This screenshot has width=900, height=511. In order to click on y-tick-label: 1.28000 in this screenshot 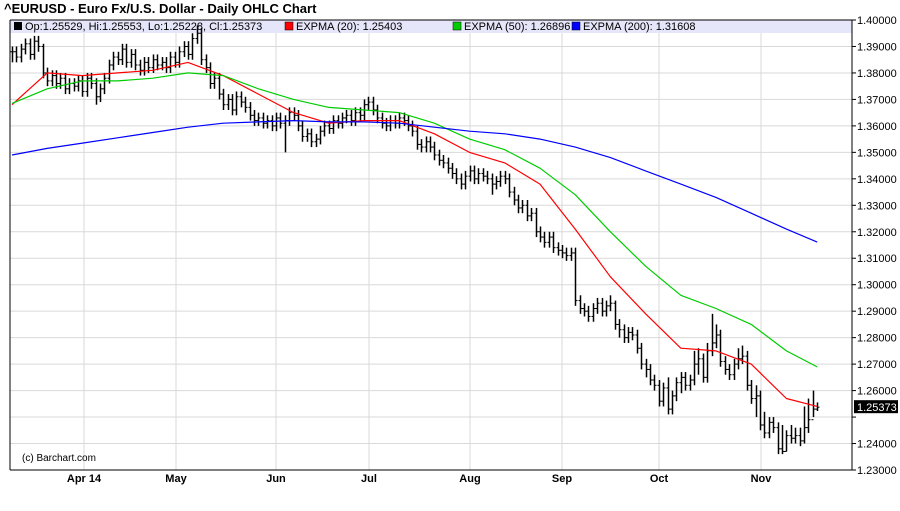, I will do `click(877, 339)`.